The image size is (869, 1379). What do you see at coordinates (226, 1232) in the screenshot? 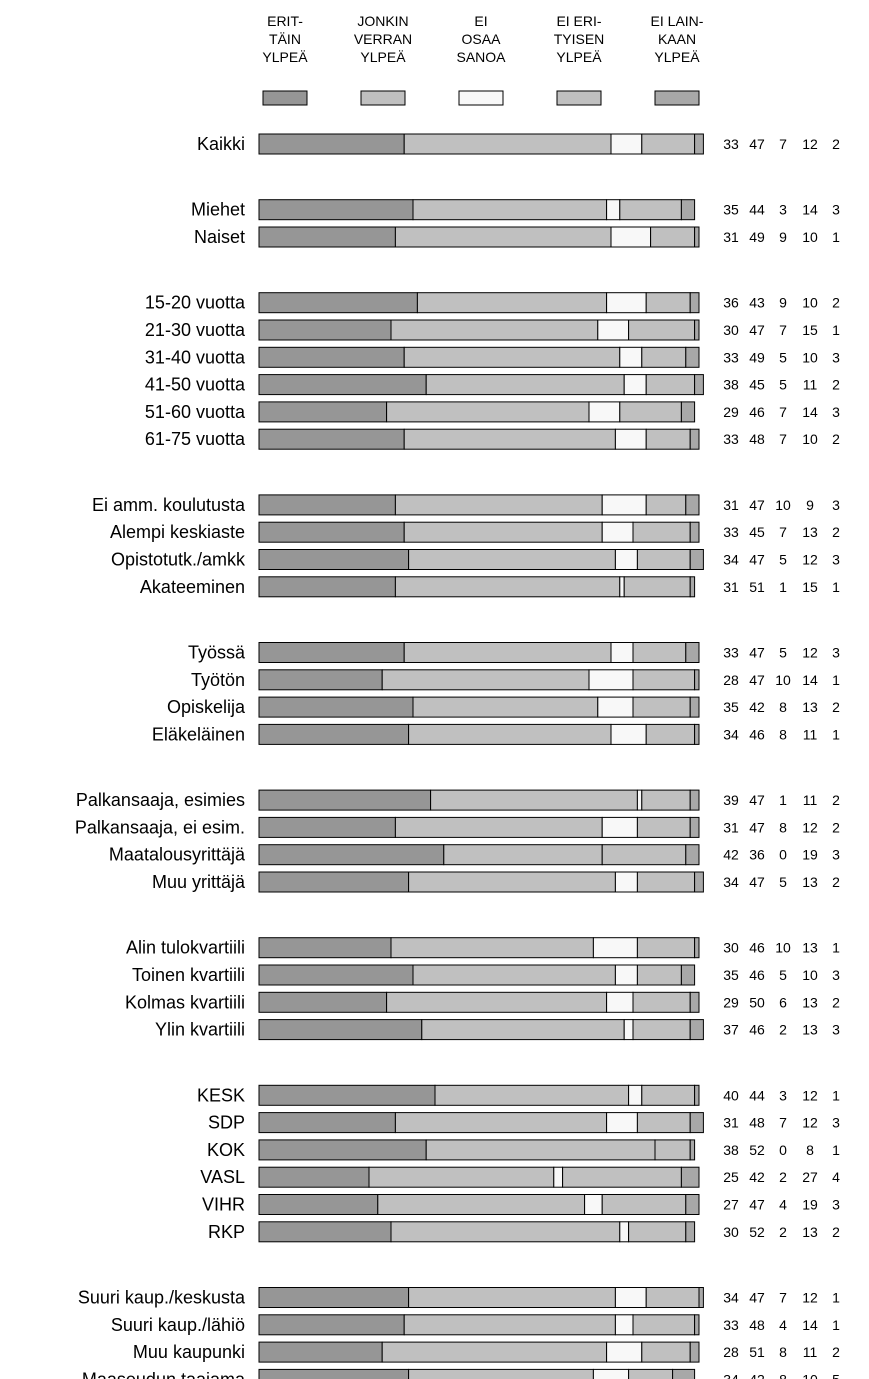
I see `row-label: RKP` at bounding box center [226, 1232].